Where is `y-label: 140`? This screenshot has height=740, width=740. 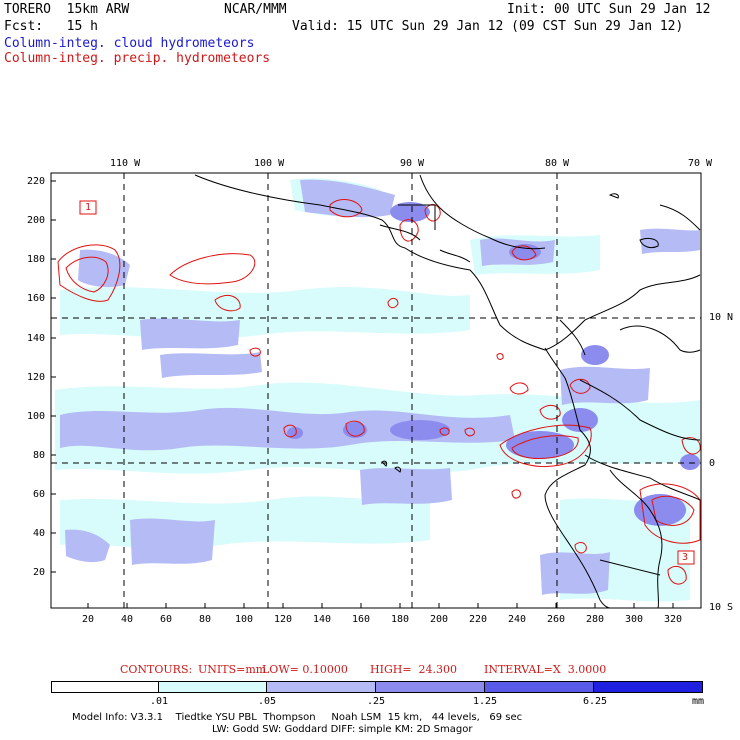
y-label: 140 is located at coordinates (36, 338).